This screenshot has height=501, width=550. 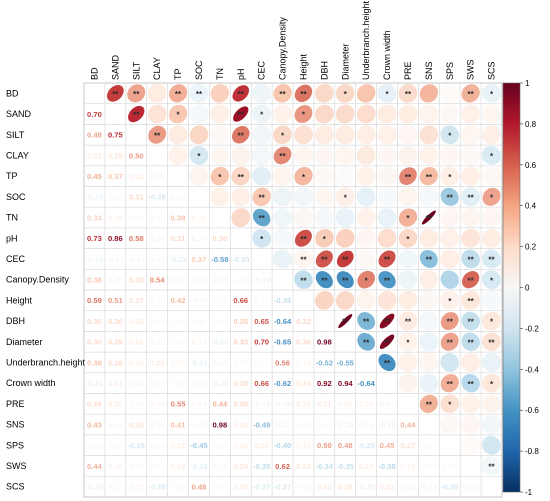 I want to click on correlation-value: 0.42, so click(x=178, y=300).